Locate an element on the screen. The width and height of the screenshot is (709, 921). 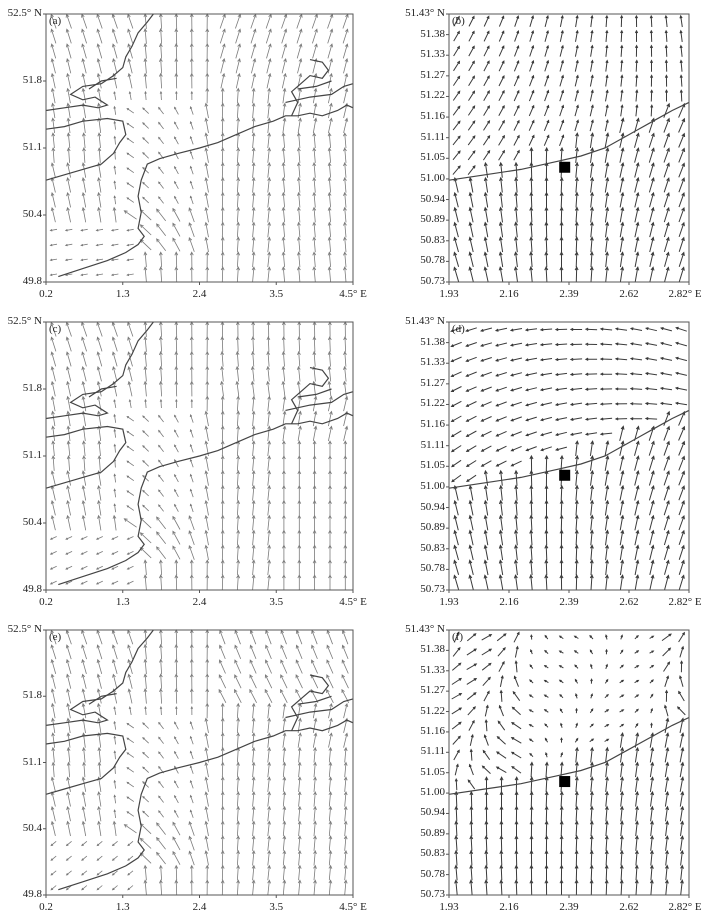
y-tick-label: 51.1 is located at coordinates (32, 761).